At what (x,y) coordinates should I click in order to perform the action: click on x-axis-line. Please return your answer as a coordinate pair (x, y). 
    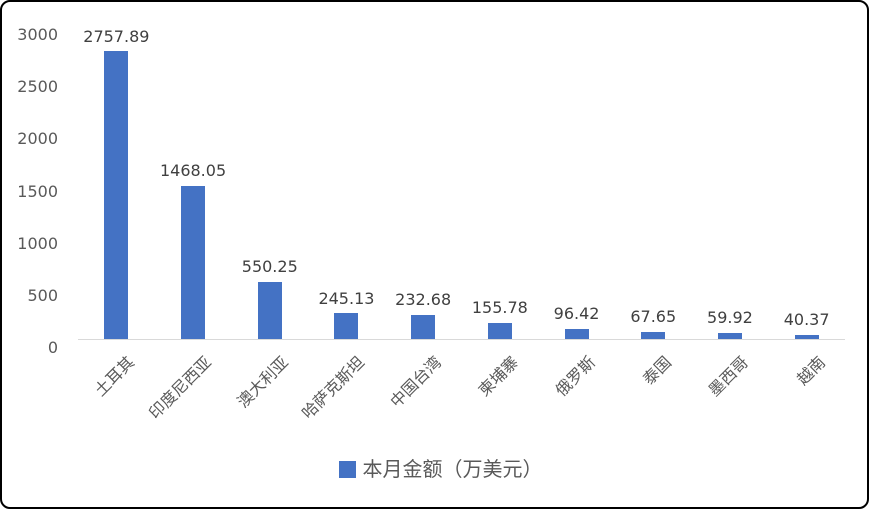
    Looking at the image, I should click on (461, 339).